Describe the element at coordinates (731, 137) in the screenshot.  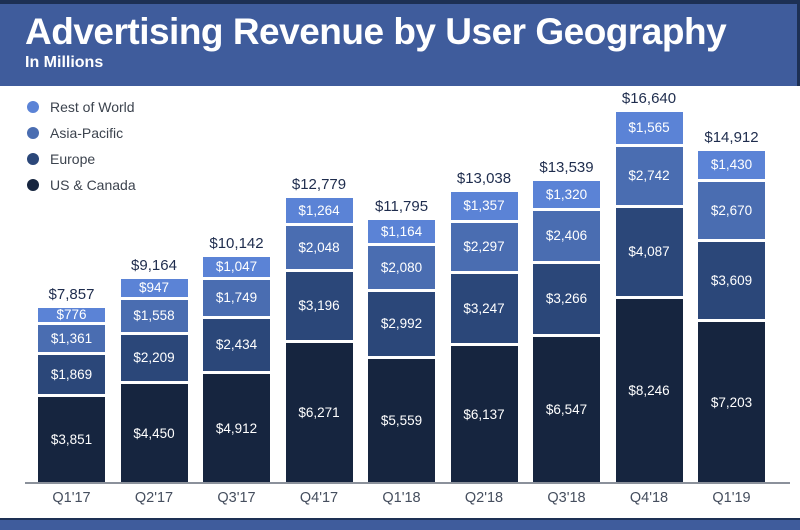
I see `bar-total-label: $14,912` at that location.